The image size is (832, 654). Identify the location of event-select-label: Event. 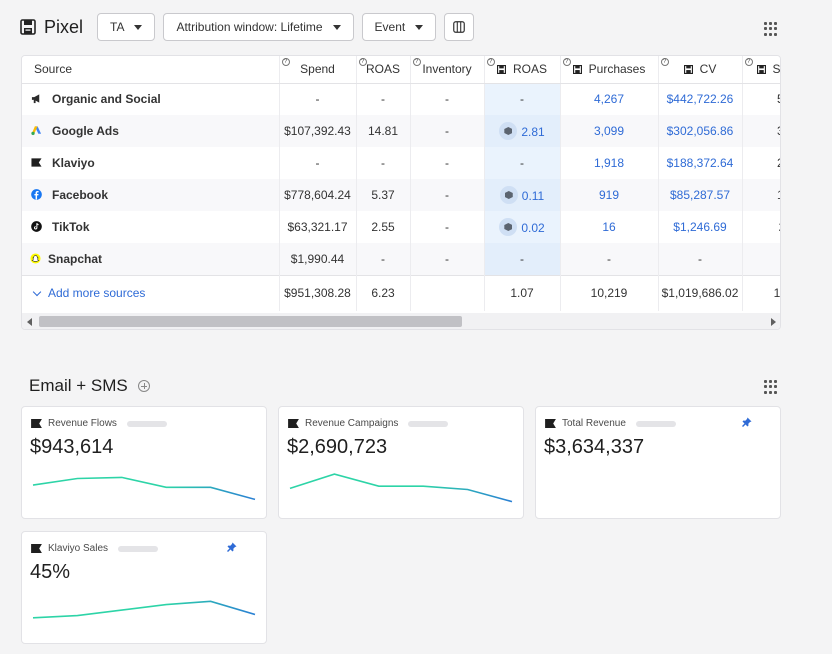
(390, 27).